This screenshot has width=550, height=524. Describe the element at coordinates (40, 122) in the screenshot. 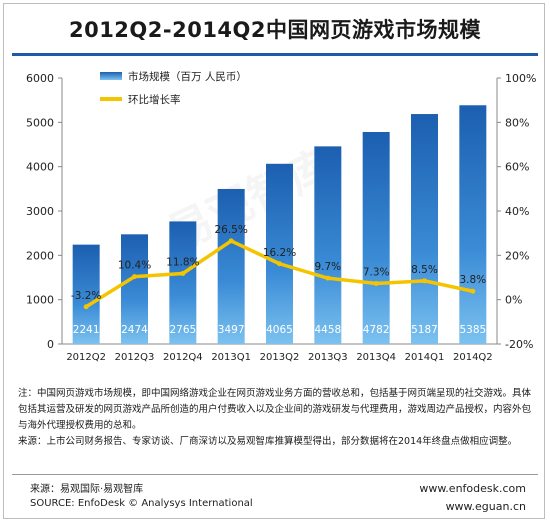

I see `y-left-tick-label: 5000` at that location.